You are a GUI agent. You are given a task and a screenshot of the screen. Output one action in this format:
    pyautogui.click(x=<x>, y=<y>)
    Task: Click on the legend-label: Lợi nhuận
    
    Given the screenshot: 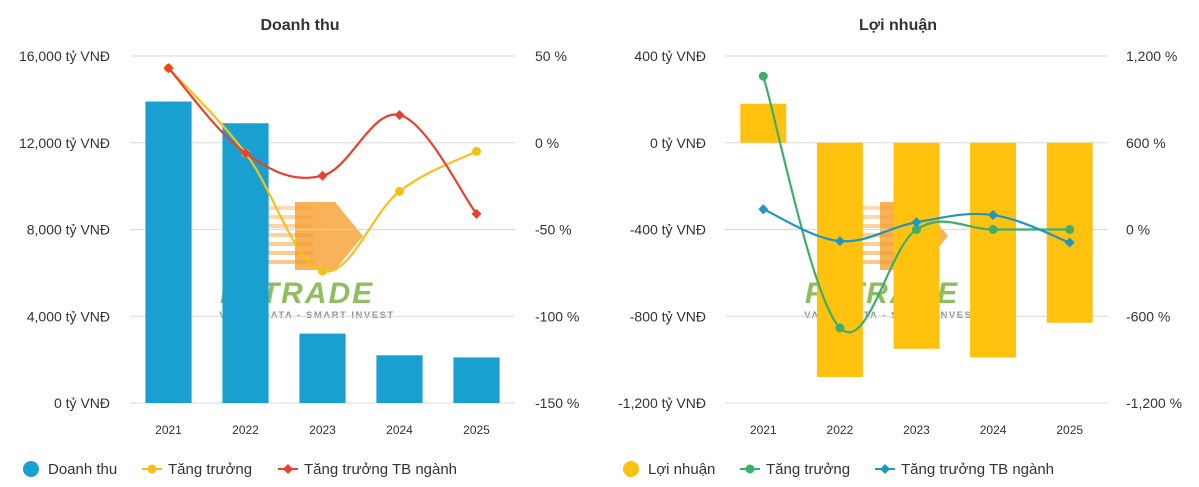 What is the action you would take?
    pyautogui.click(x=681, y=469)
    